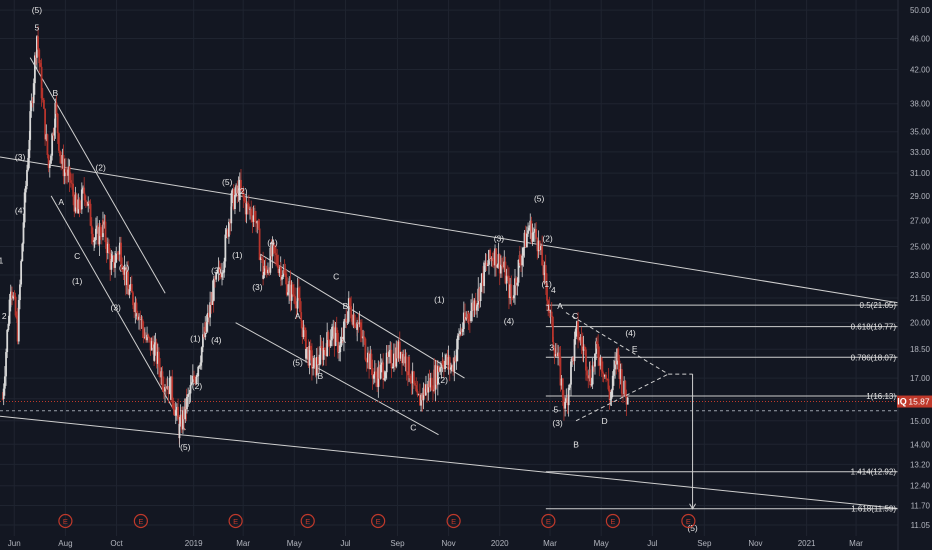 The width and height of the screenshot is (932, 550). Describe the element at coordinates (65, 543) in the screenshot. I see `time-tick-label: Aug` at that location.